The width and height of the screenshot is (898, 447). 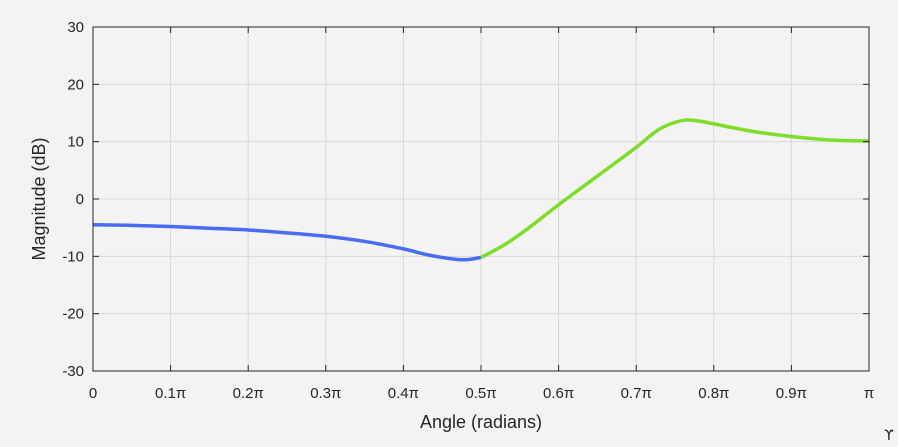 What do you see at coordinates (558, 393) in the screenshot?
I see `x-tick-label: 0.6π` at bounding box center [558, 393].